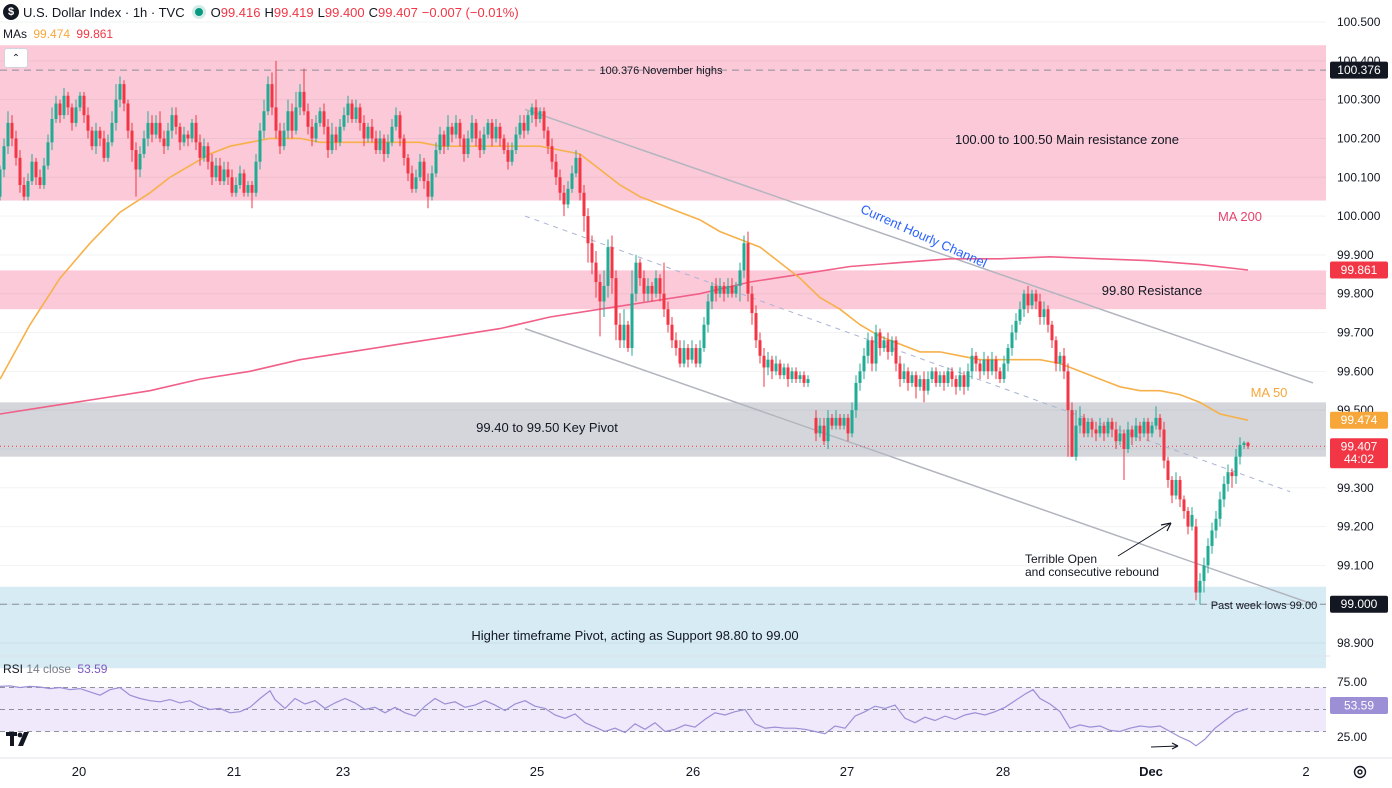 Image resolution: width=1392 pixels, height=788 pixels. I want to click on price-tick-label: 100.300, so click(1359, 100).